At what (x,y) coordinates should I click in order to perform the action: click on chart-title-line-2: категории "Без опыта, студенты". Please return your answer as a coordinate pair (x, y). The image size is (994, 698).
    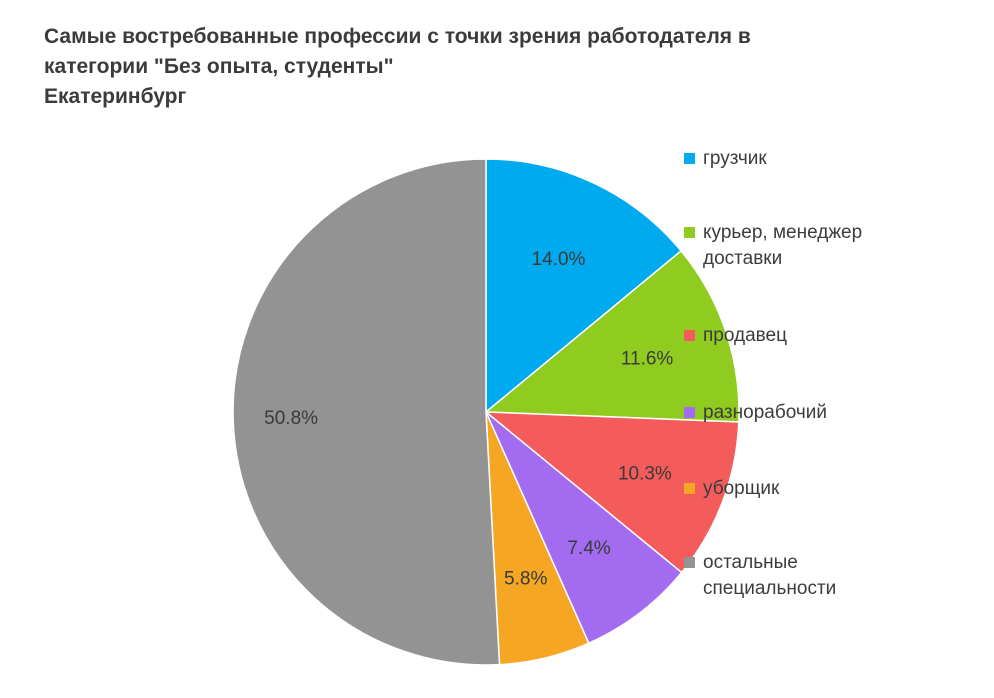
    Looking at the image, I should click on (219, 66).